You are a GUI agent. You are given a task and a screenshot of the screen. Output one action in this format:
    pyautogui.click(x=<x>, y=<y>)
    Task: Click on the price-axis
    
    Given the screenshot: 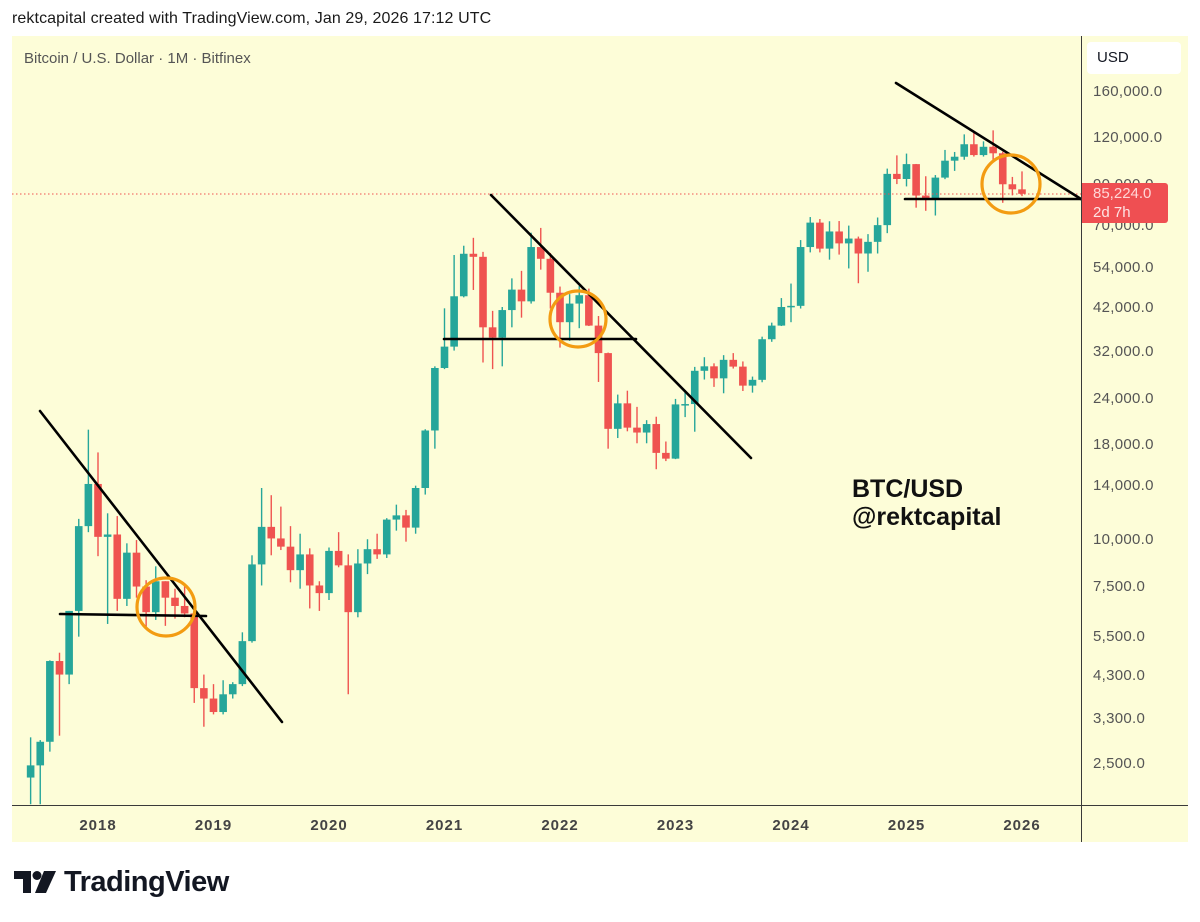 What is the action you would take?
    pyautogui.click(x=1134, y=439)
    